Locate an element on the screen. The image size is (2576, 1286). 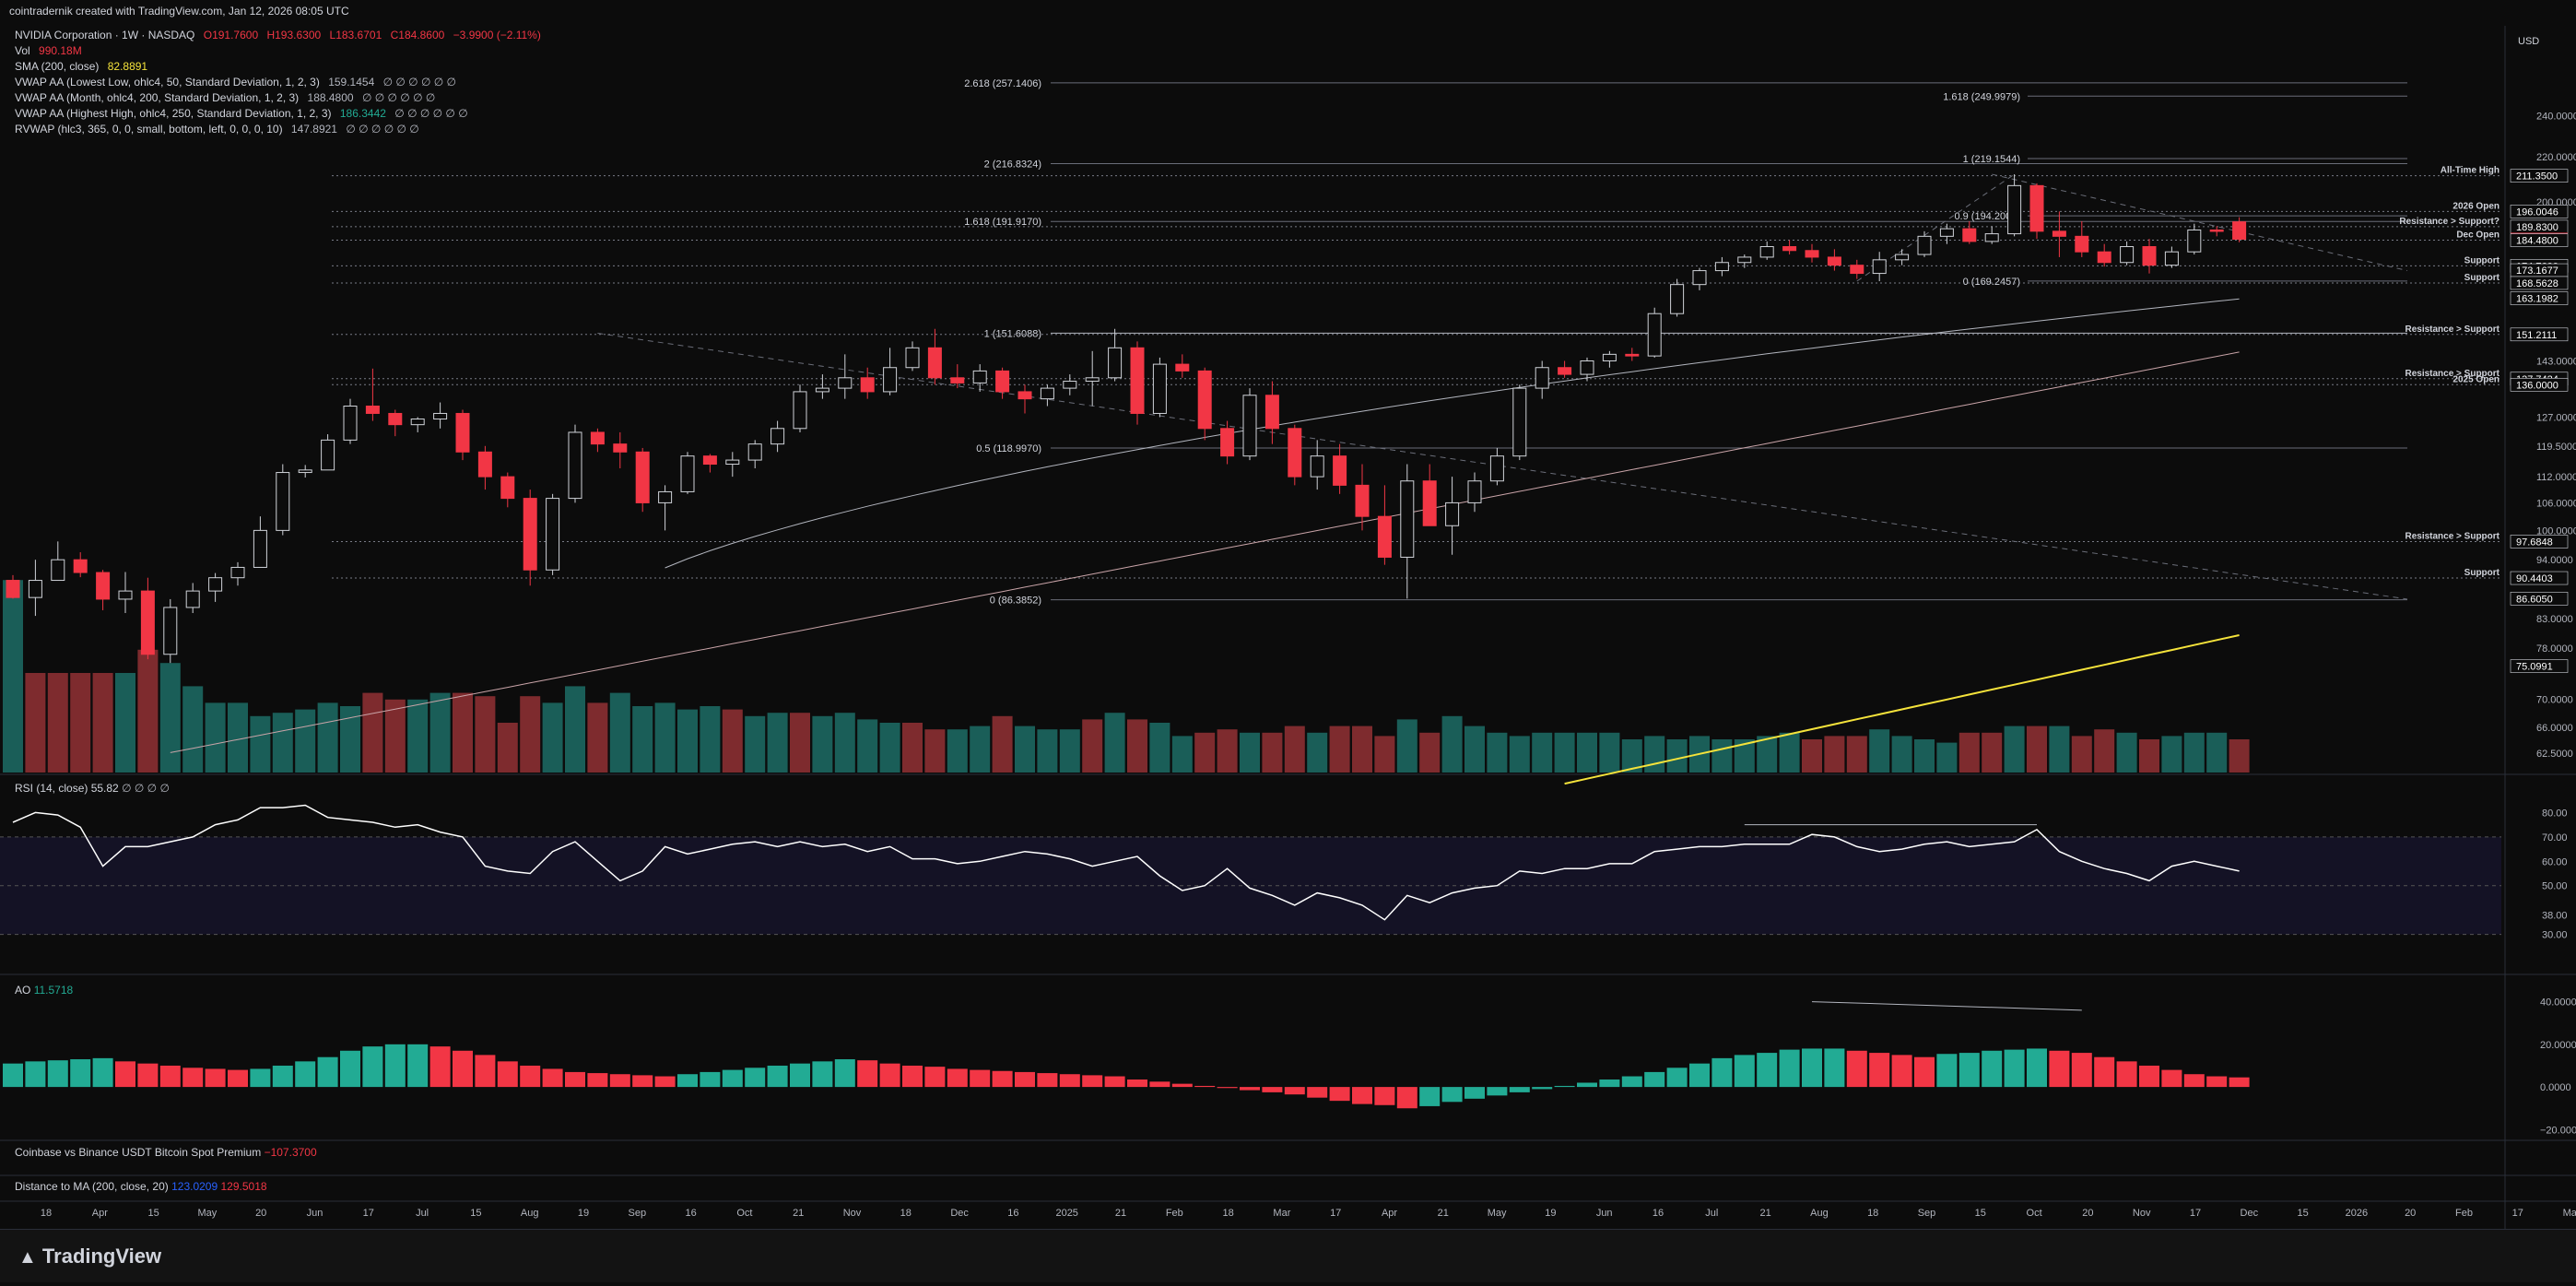
vwap2-marks: ∅ ∅ ∅ ∅ ∅ ∅ is located at coordinates (398, 97).